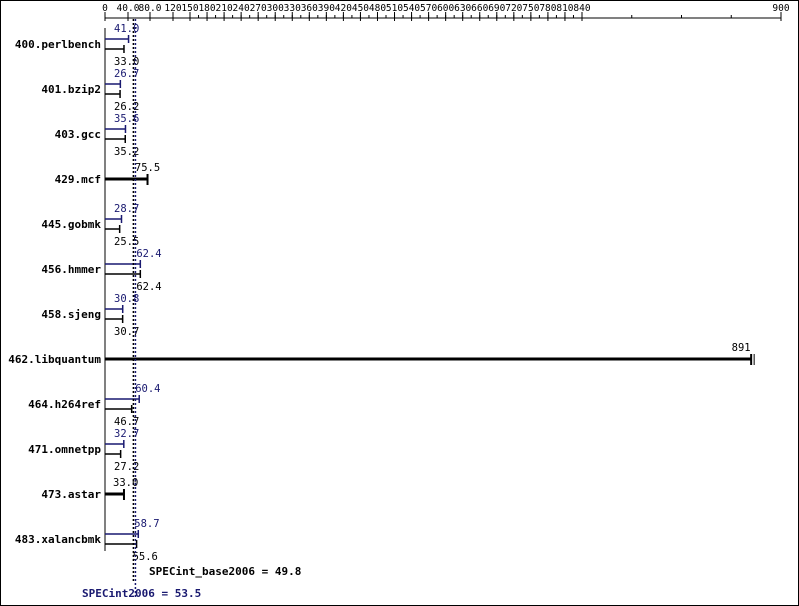 Image resolution: width=799 pixels, height=606 pixels. What do you see at coordinates (58, 539) in the screenshot?
I see `category-label: 483.xalancbmk` at bounding box center [58, 539].